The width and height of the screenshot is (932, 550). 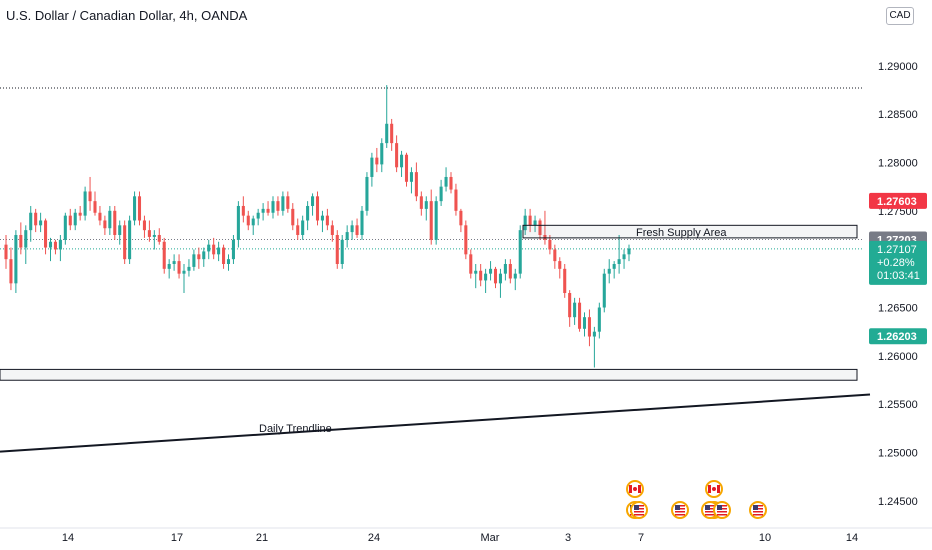 What do you see at coordinates (490, 538) in the screenshot?
I see `x-tick-label: Mar` at bounding box center [490, 538].